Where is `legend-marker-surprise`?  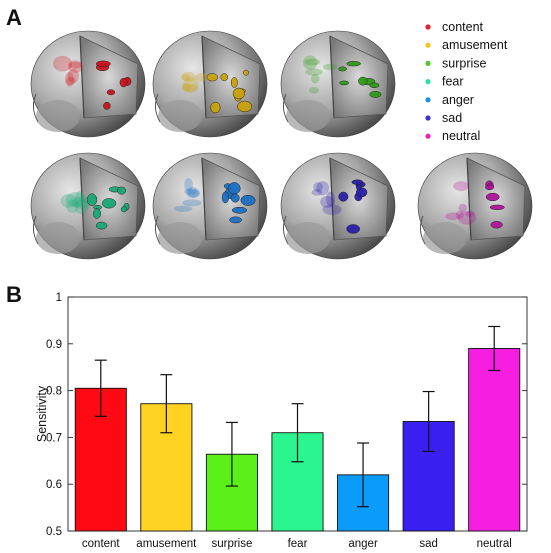 legend-marker-surprise is located at coordinates (428, 63).